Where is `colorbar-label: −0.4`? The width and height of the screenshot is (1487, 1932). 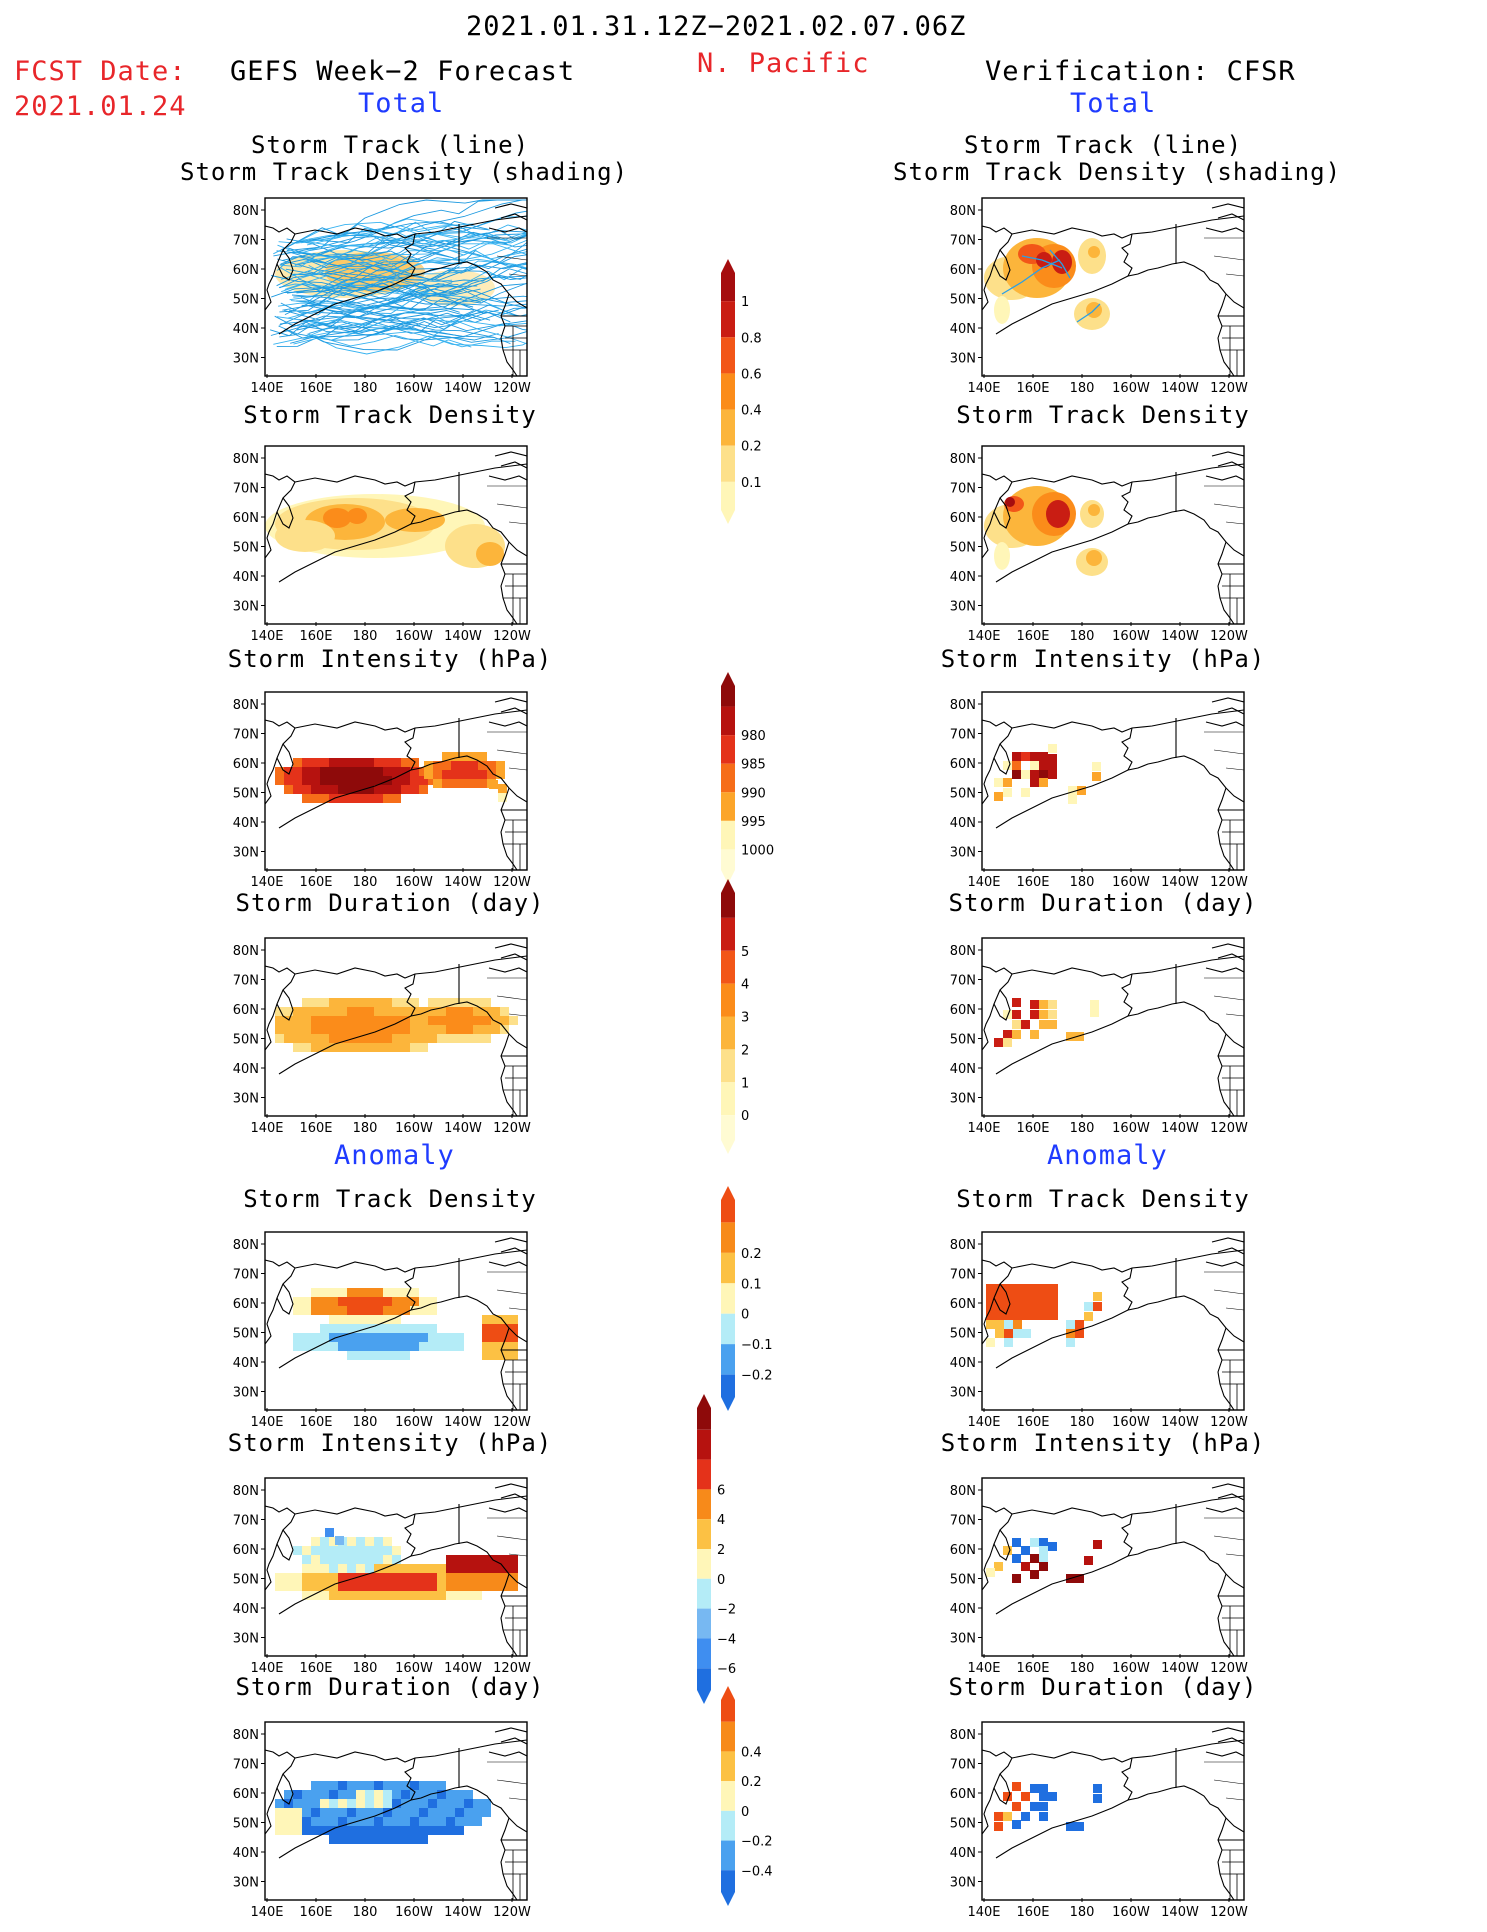 colorbar-label: −0.4 is located at coordinates (757, 1871).